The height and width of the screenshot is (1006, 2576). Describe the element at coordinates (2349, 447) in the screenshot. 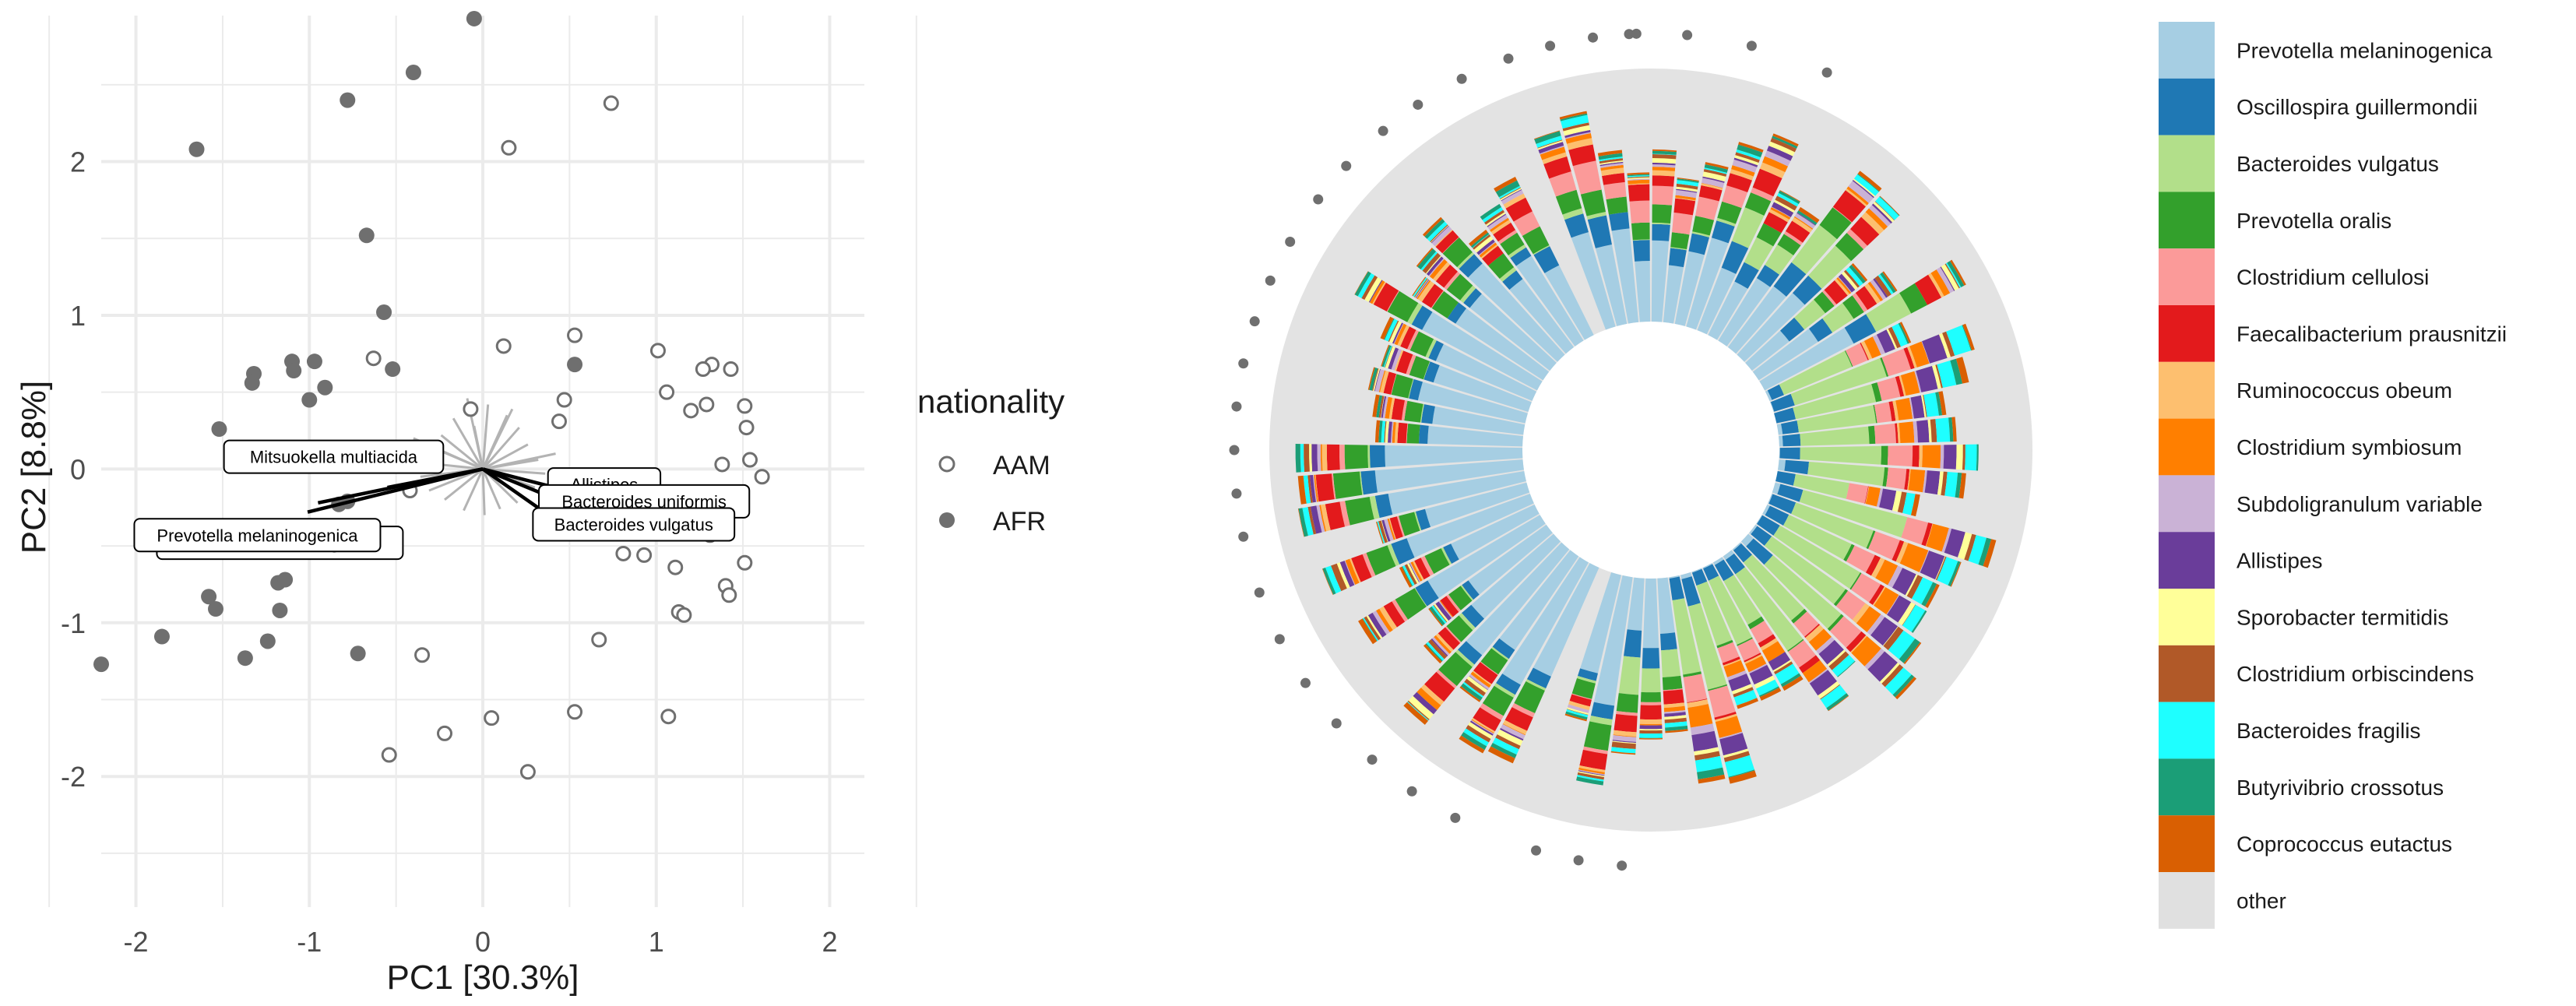

I see `taxa-legend-label: Clostridium symbiosum` at that location.